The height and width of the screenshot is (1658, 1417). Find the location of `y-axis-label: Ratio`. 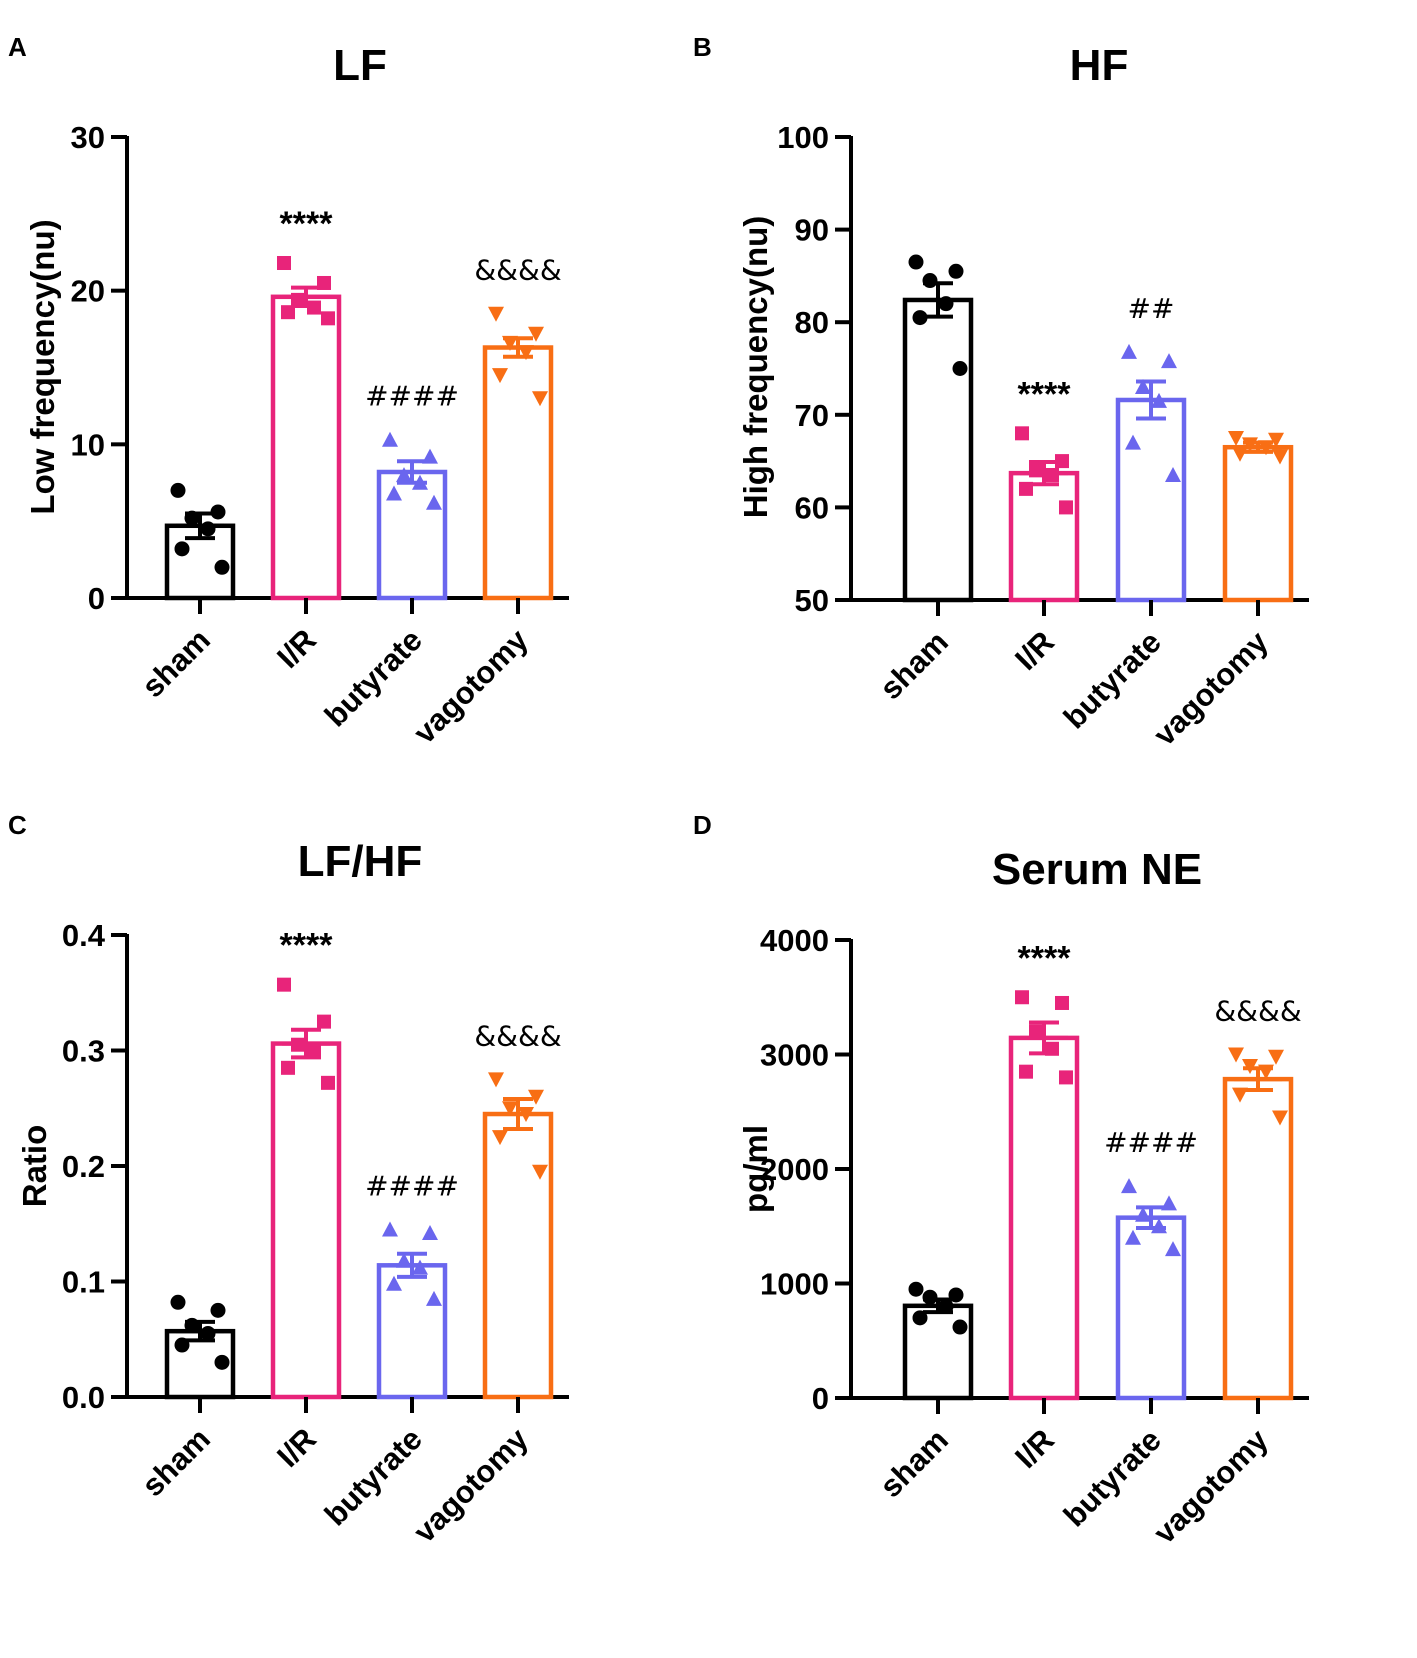

y-axis-label: Ratio is located at coordinates (34, 1166).